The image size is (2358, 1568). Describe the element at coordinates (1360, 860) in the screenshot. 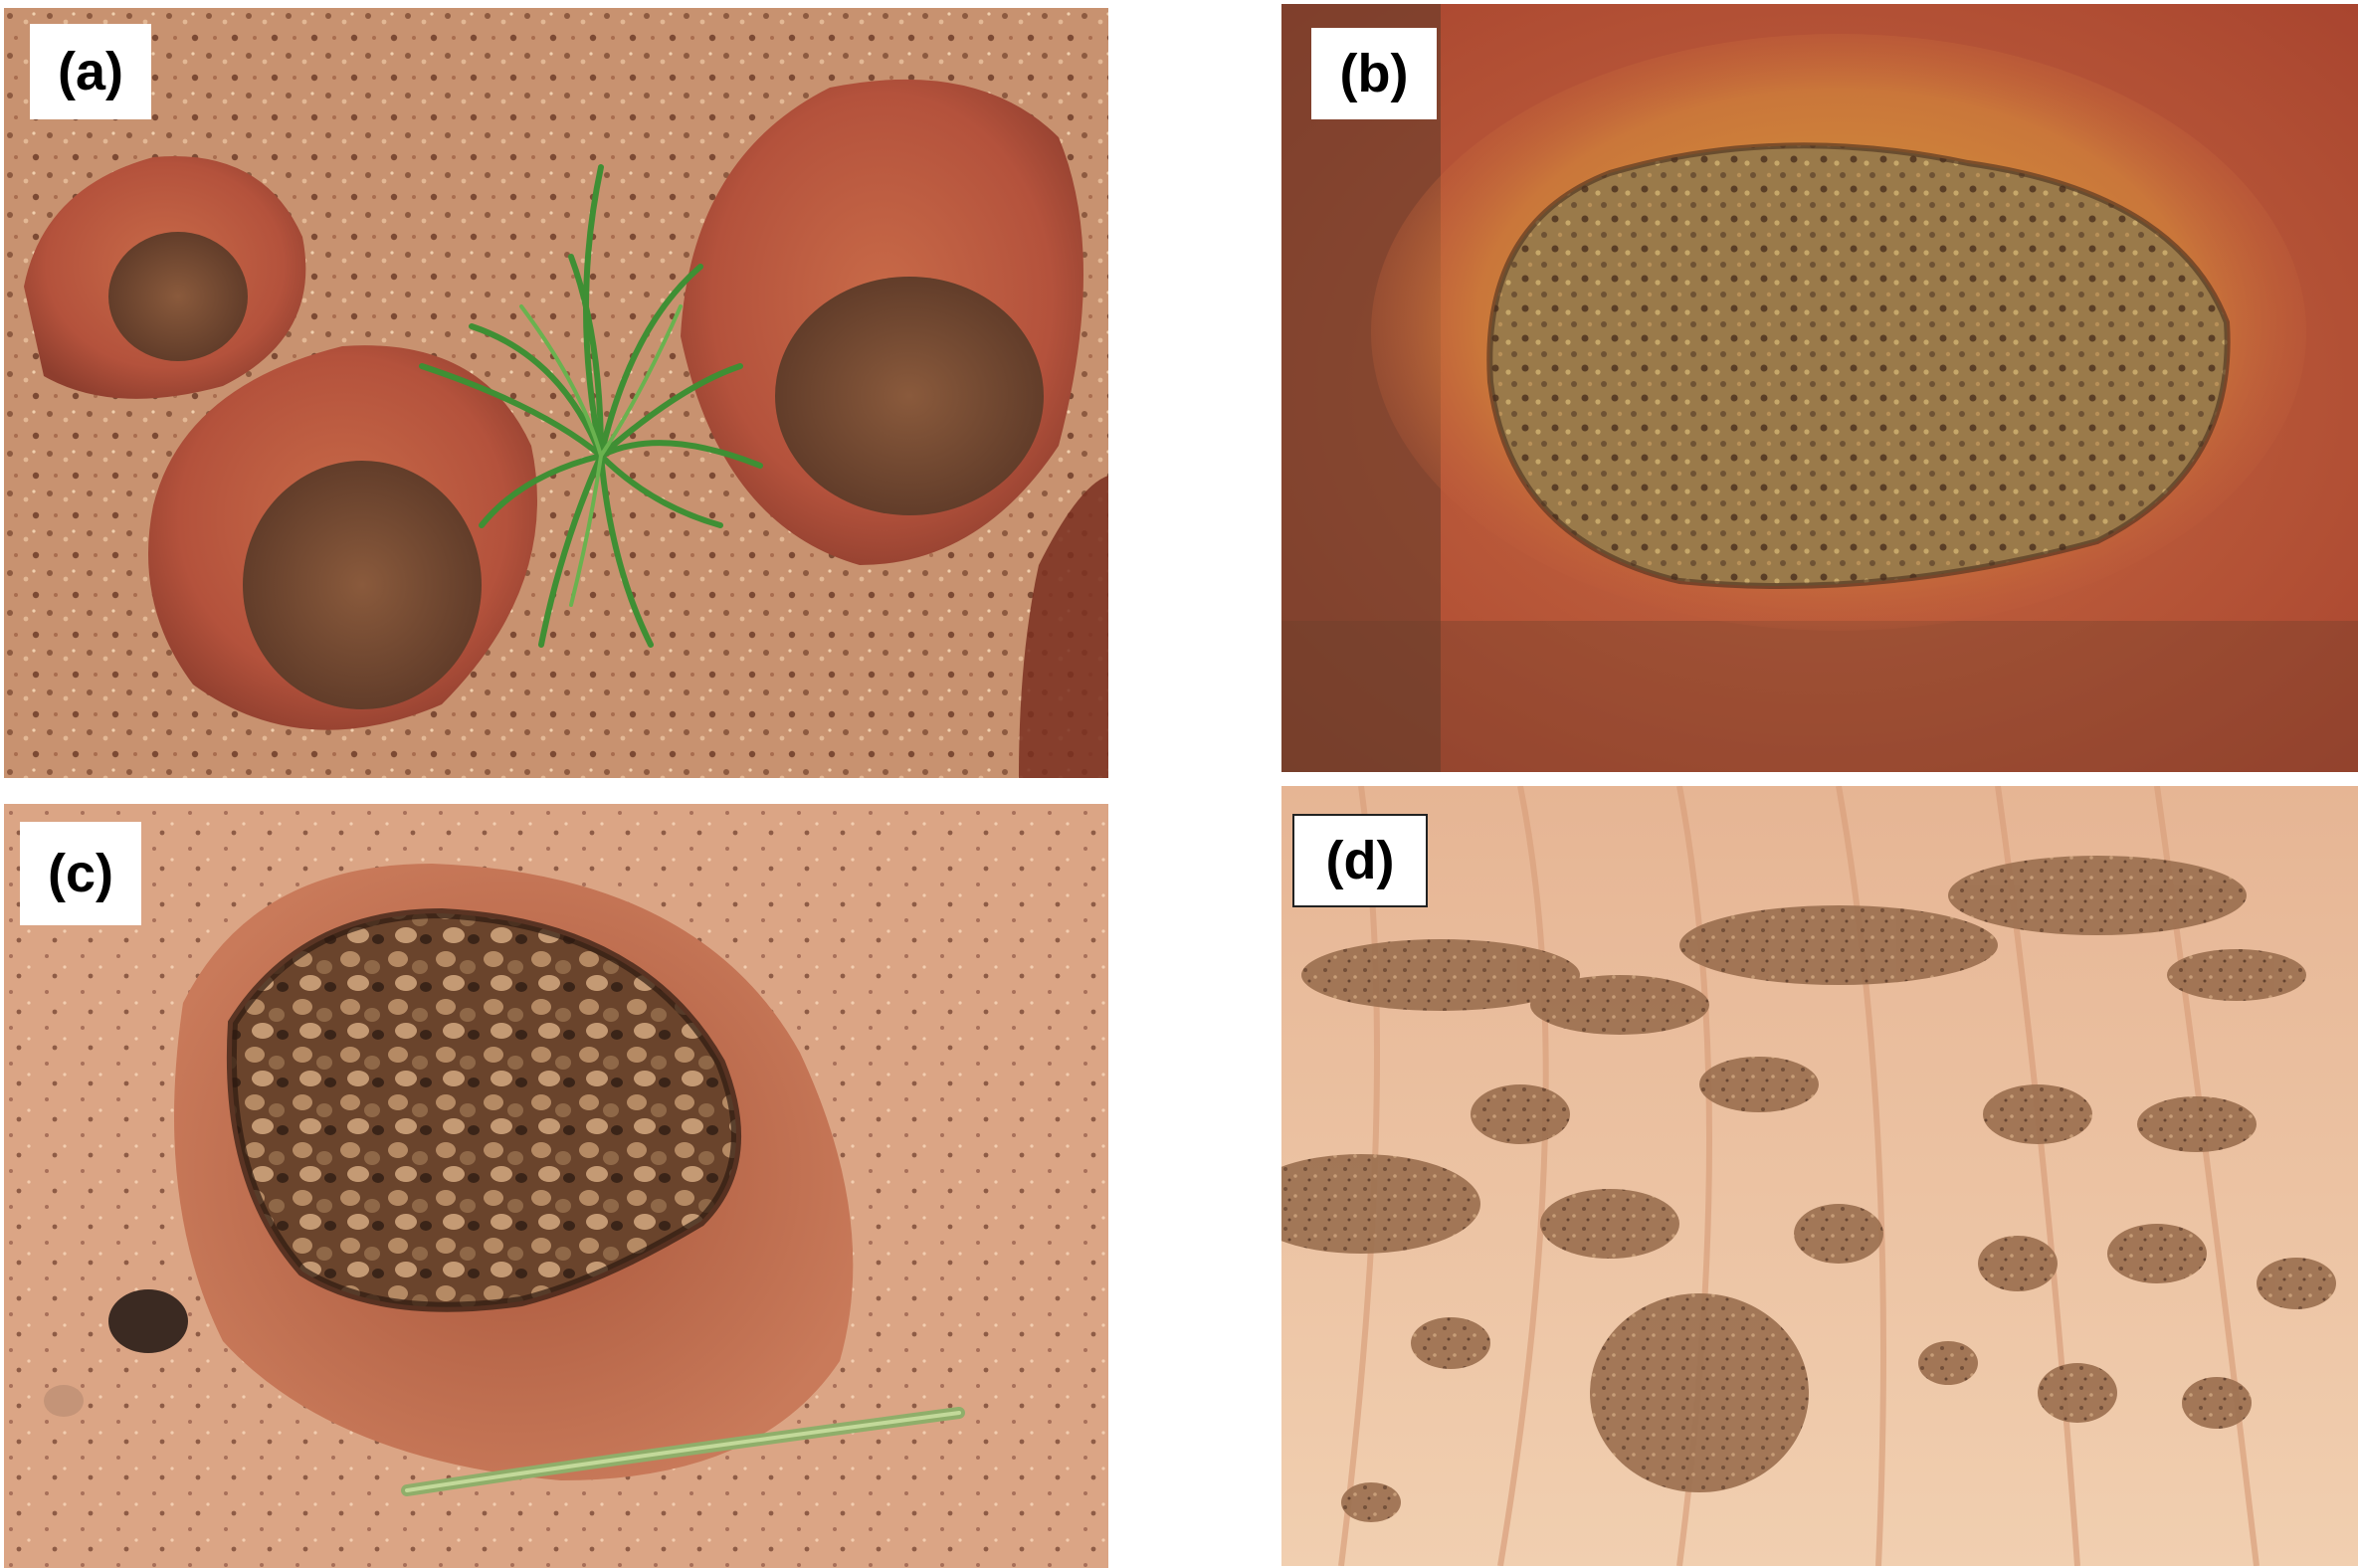

I see `panel-label-d: (d)` at that location.